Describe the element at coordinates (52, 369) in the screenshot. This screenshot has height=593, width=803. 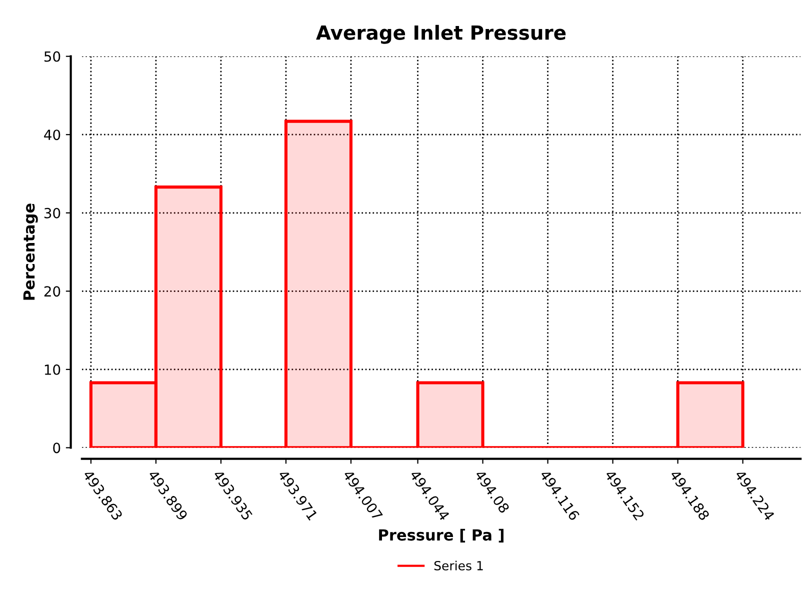
I see `y-tick-label: 10` at that location.